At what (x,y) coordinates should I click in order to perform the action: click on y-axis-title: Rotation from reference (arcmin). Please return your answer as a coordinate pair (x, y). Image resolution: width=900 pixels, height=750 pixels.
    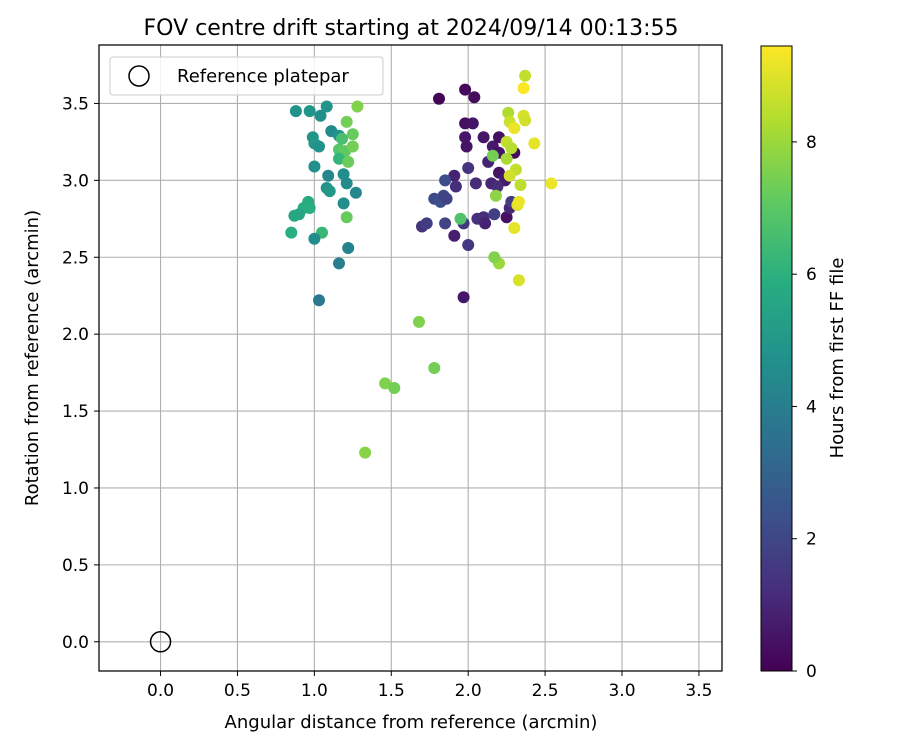
    Looking at the image, I should click on (32, 358).